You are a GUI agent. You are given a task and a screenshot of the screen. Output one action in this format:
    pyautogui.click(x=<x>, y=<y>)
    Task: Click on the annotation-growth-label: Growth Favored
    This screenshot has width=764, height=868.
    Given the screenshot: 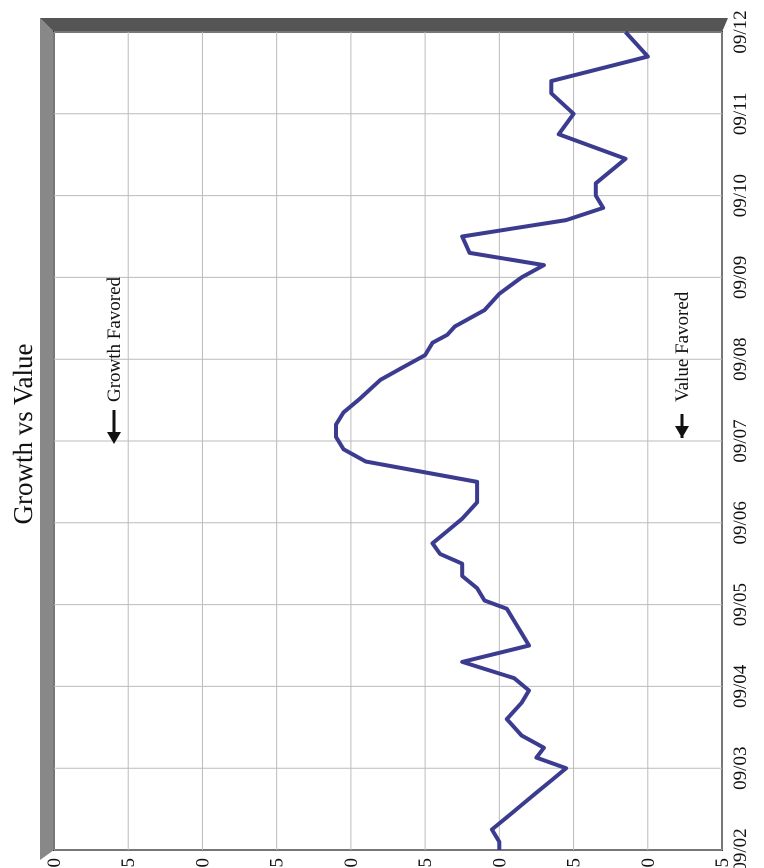 What is the action you would take?
    pyautogui.click(x=114, y=339)
    